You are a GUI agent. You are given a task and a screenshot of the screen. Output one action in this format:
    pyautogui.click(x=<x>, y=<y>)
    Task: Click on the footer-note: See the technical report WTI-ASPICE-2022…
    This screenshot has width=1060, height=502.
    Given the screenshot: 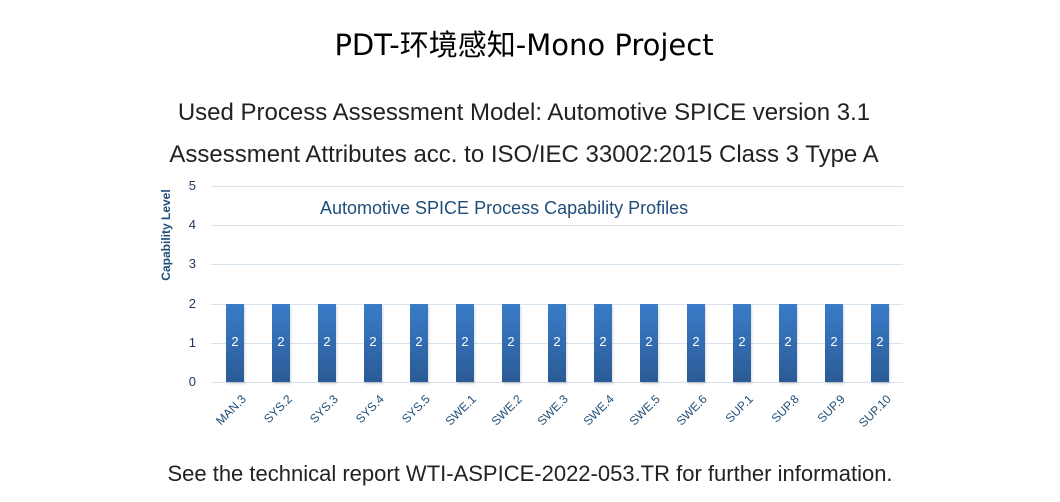 What is the action you would take?
    pyautogui.click(x=530, y=473)
    